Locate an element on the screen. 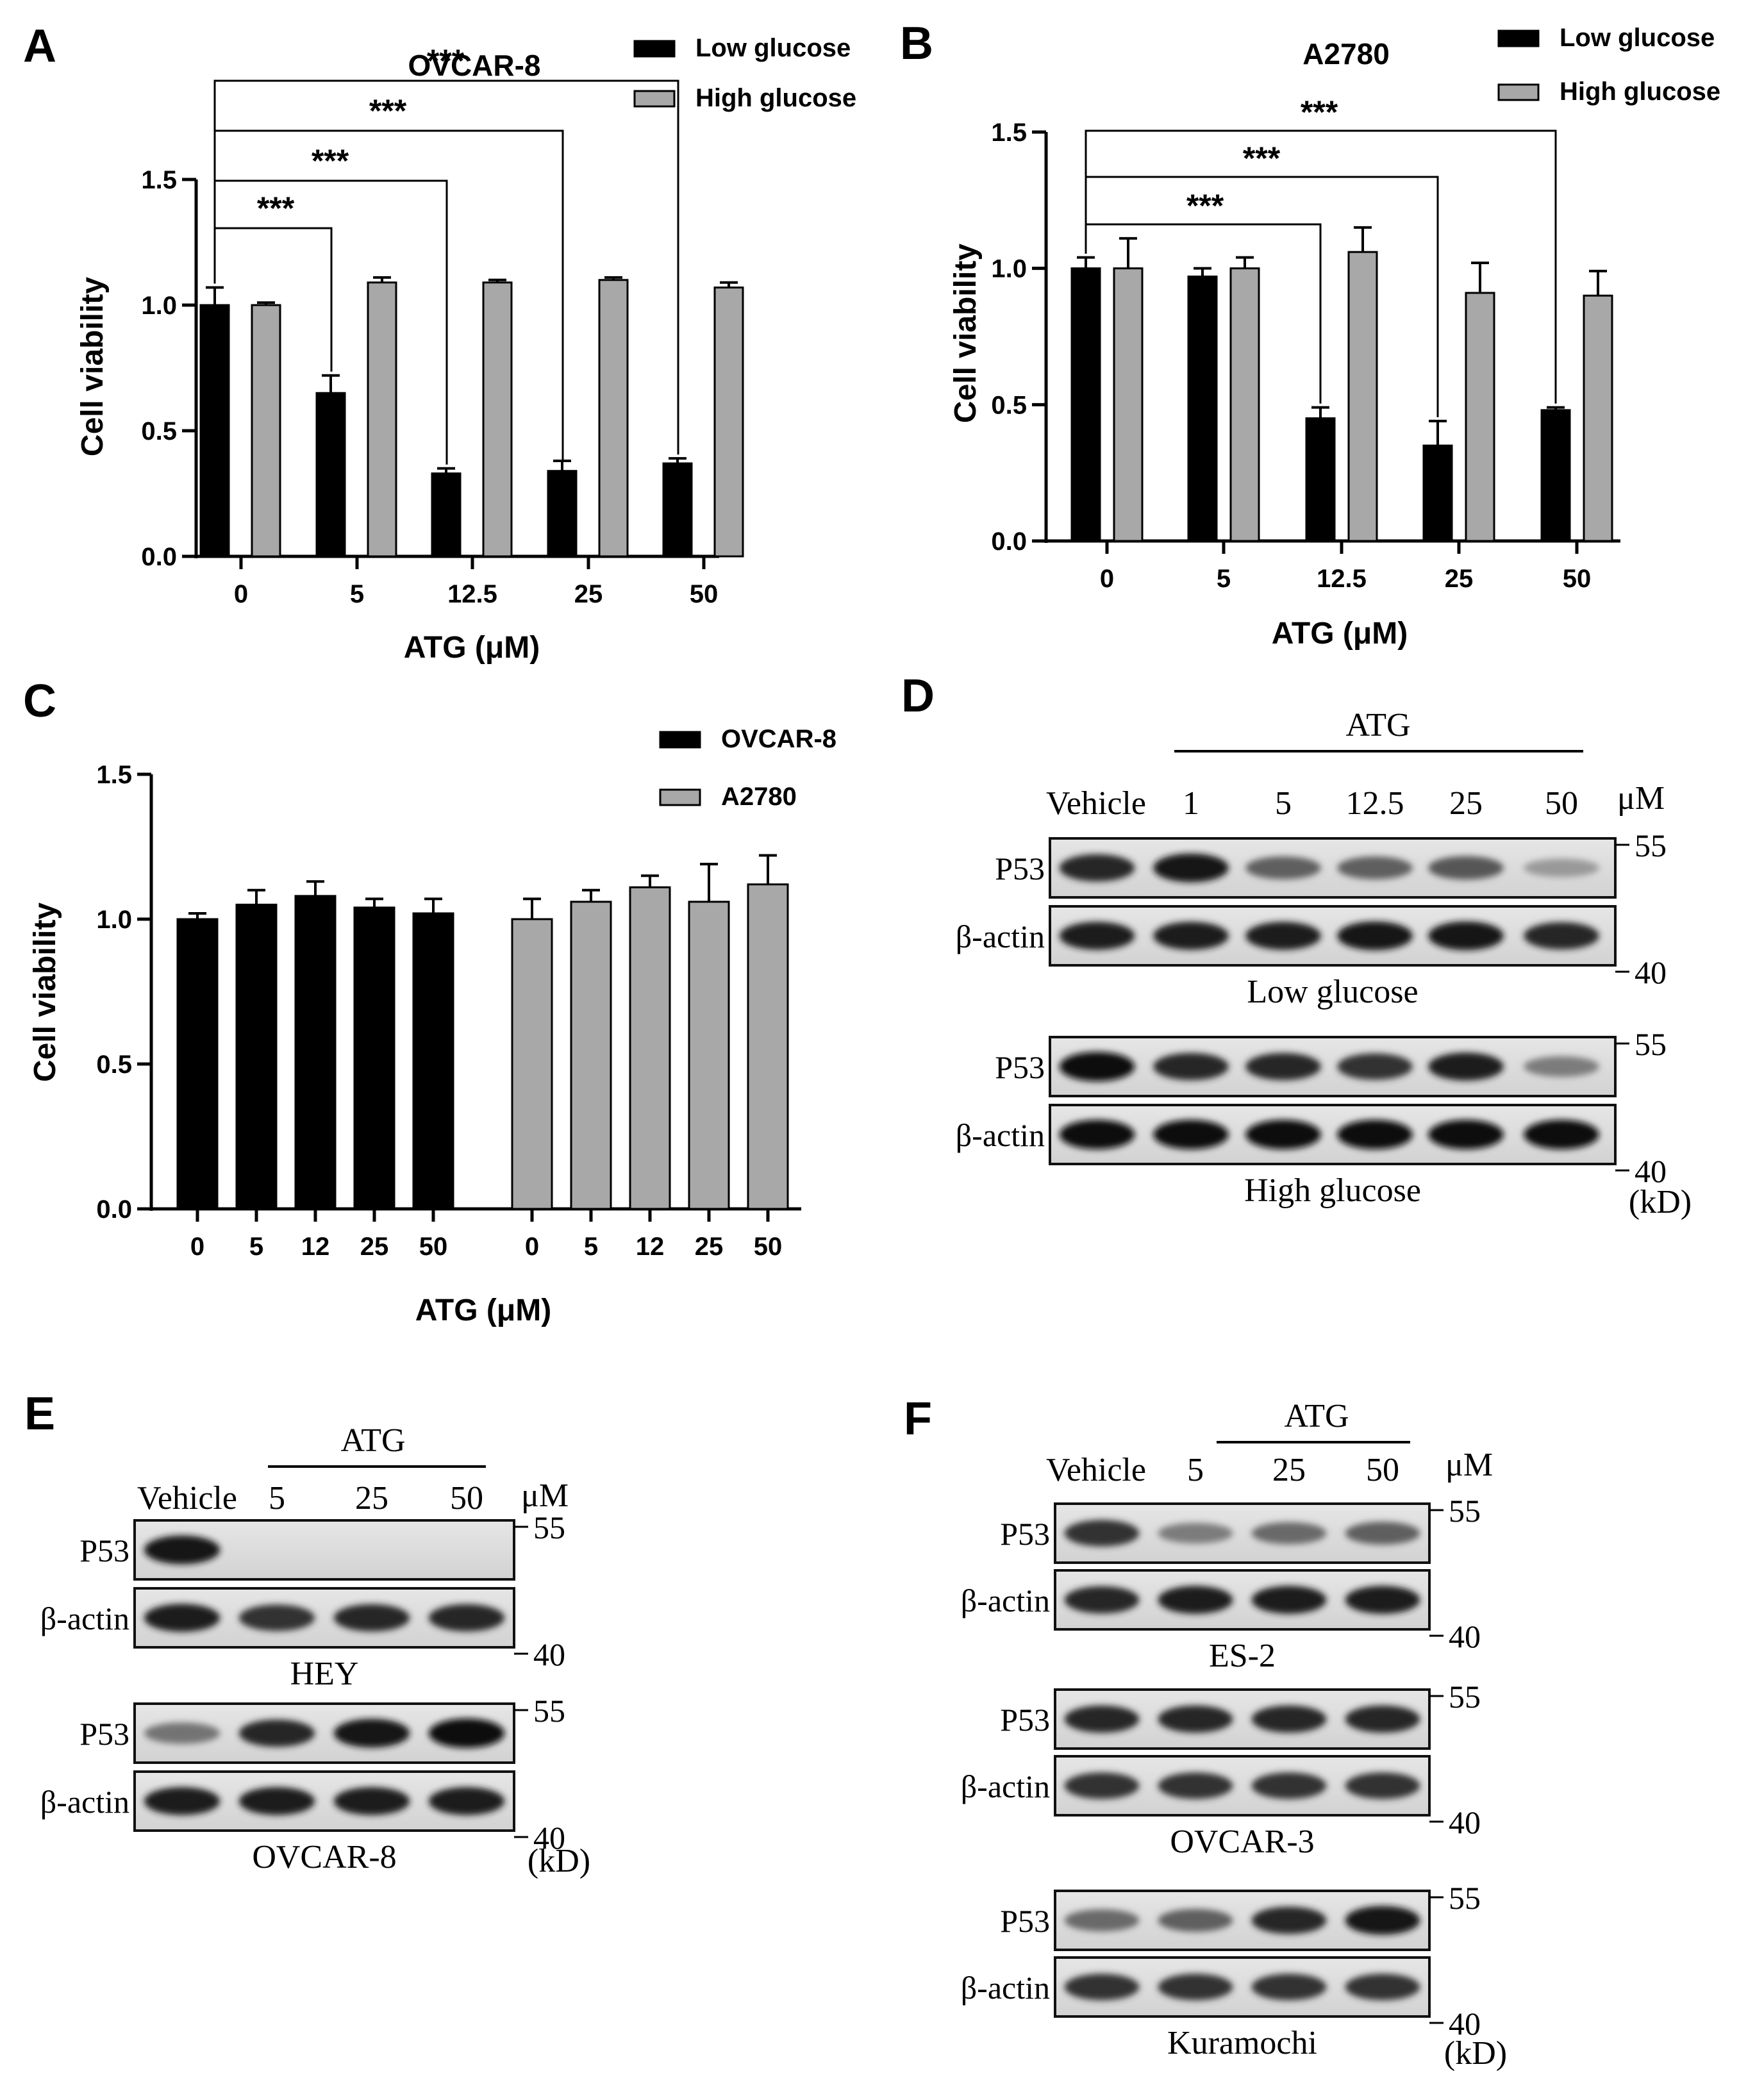 The image size is (1764, 2087). panel-letter-B: B is located at coordinates (917, 43).